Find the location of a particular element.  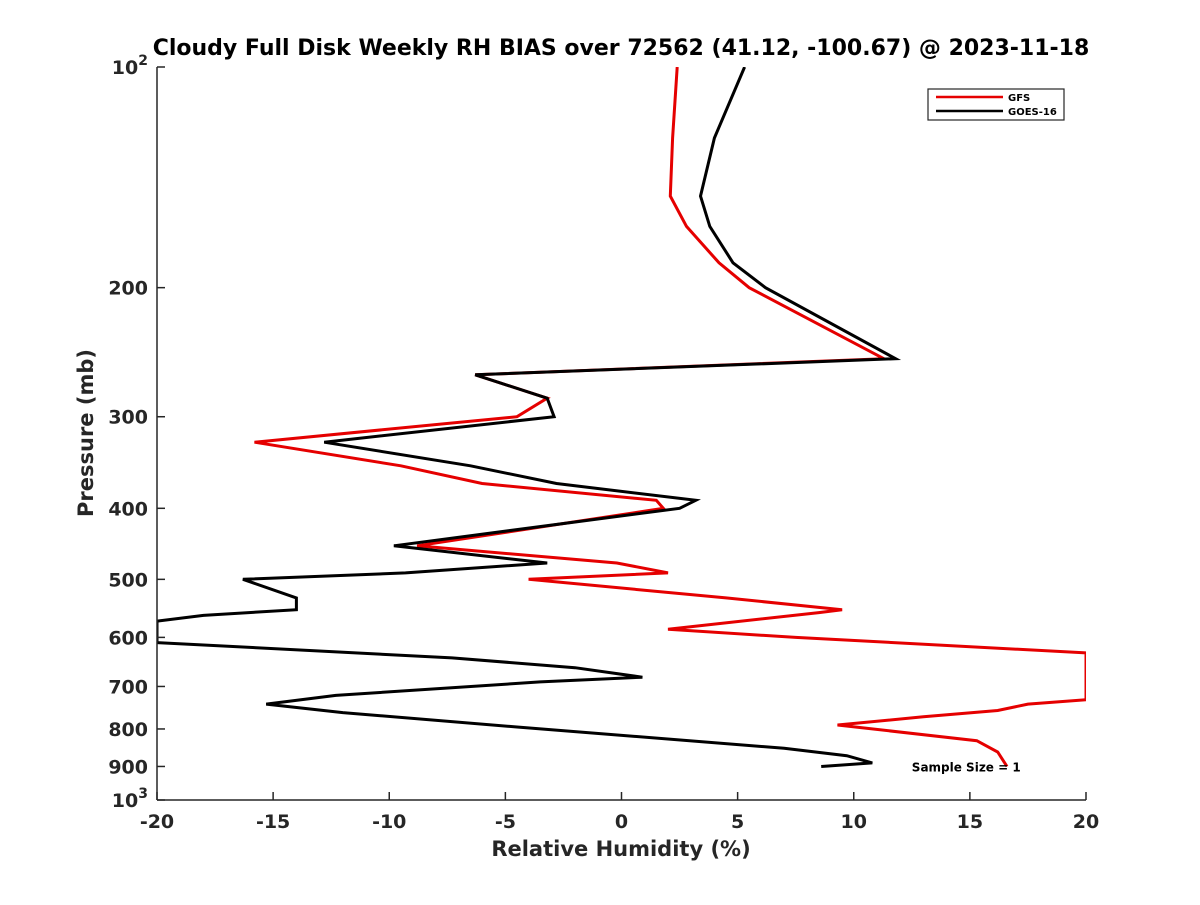

y-tick-label: 900 is located at coordinates (128, 767).